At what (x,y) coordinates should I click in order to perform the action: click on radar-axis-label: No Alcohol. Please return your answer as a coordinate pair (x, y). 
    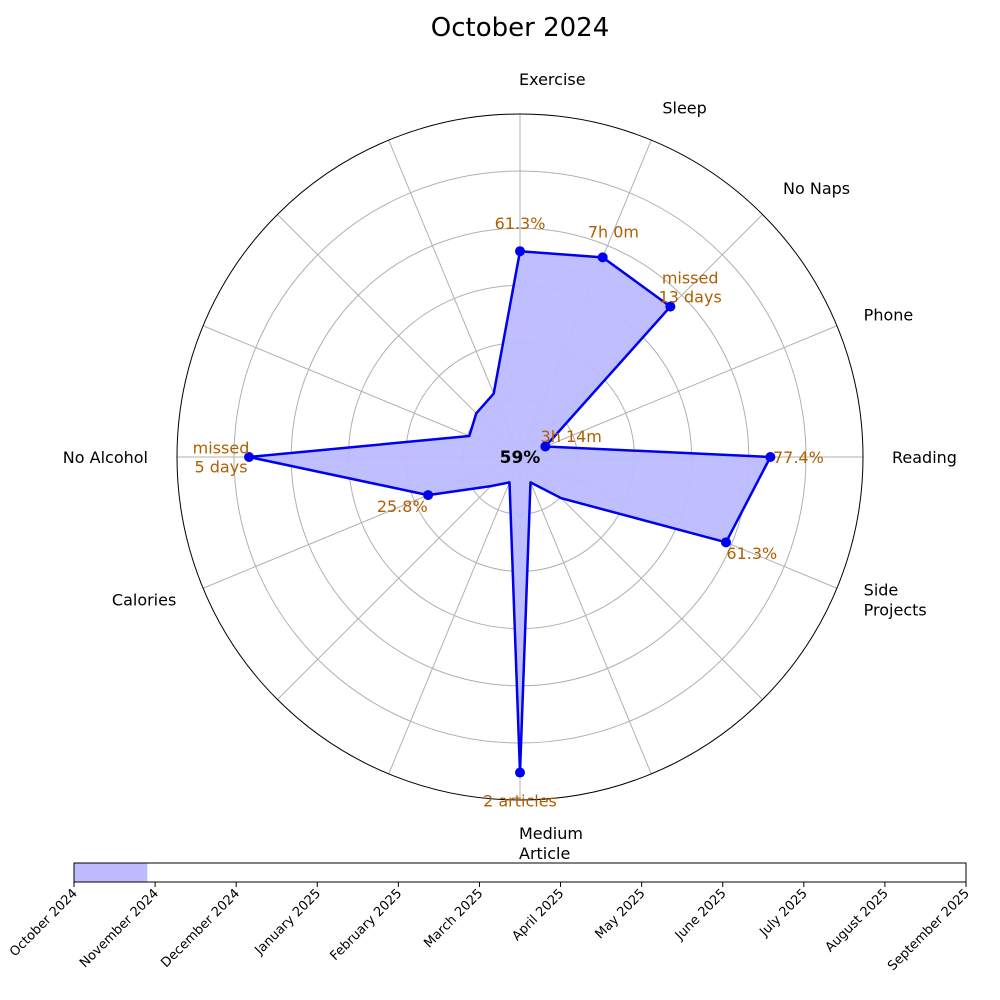
    Looking at the image, I should click on (105, 457).